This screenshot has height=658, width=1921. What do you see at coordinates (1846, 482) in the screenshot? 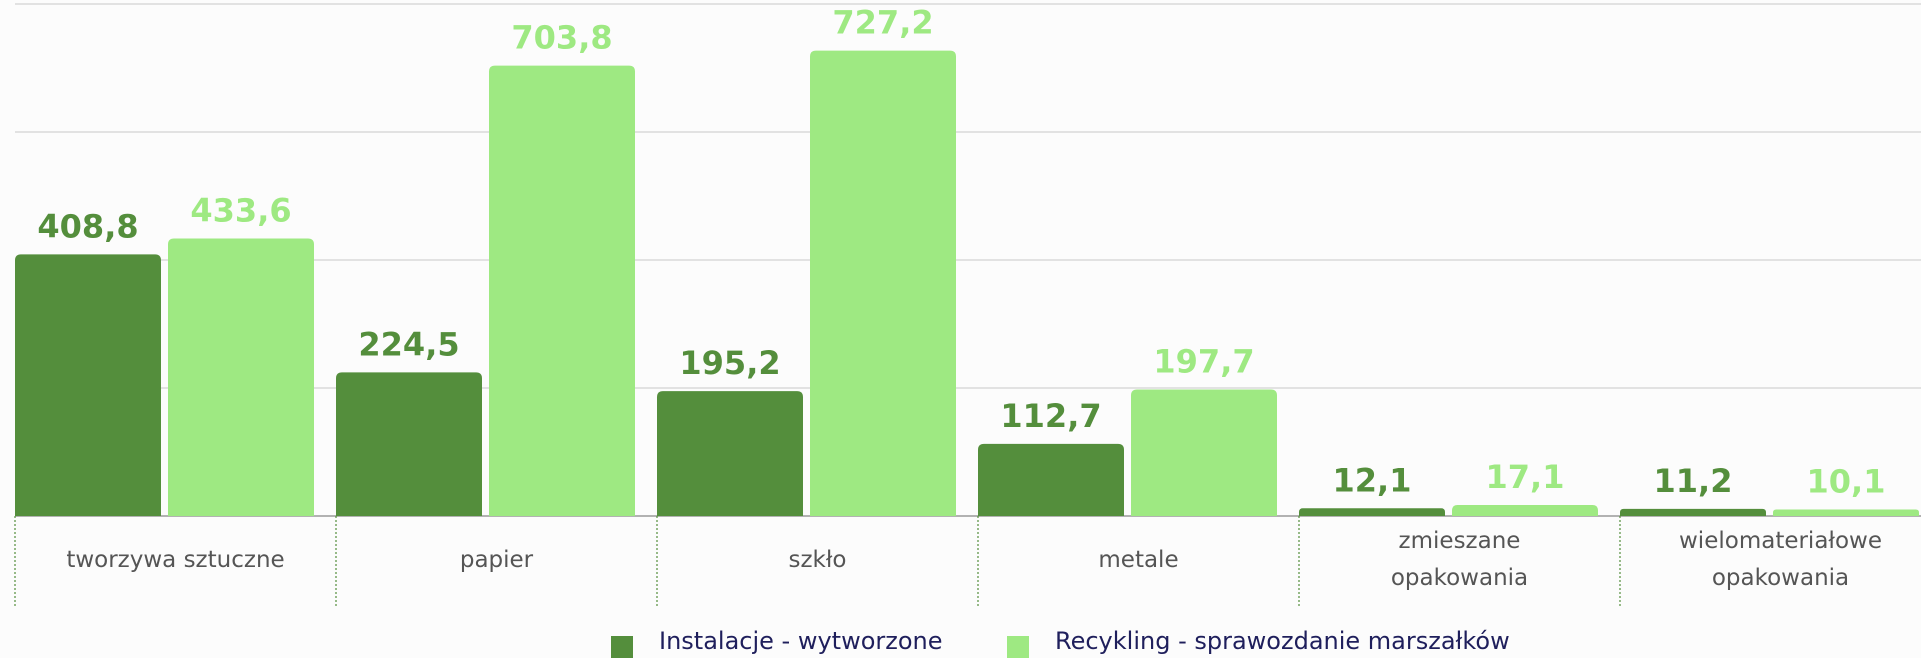
I see `value-label: 10,1` at bounding box center [1846, 482].